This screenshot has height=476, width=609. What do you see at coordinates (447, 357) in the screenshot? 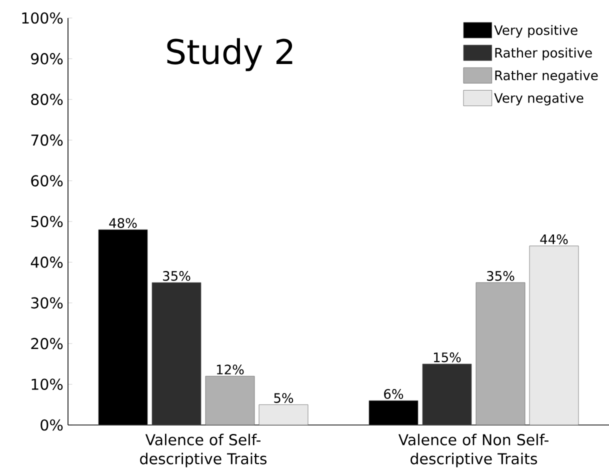
I see `data-label: 15%` at bounding box center [447, 357].